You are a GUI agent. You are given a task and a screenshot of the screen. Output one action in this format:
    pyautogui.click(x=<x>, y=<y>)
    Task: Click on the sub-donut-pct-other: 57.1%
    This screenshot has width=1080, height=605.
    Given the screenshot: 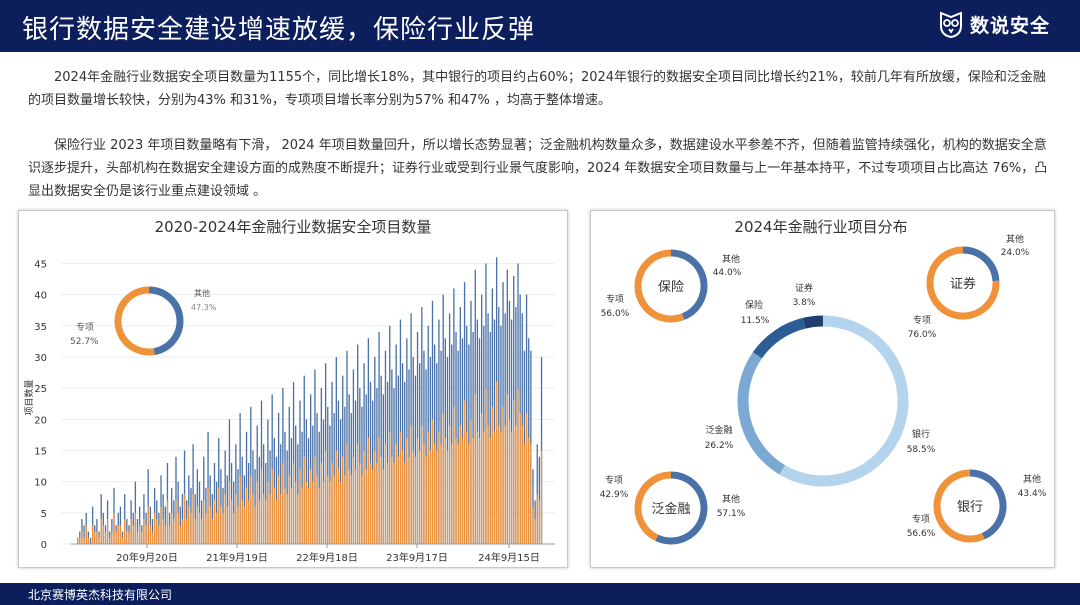 What is the action you would take?
    pyautogui.click(x=731, y=514)
    